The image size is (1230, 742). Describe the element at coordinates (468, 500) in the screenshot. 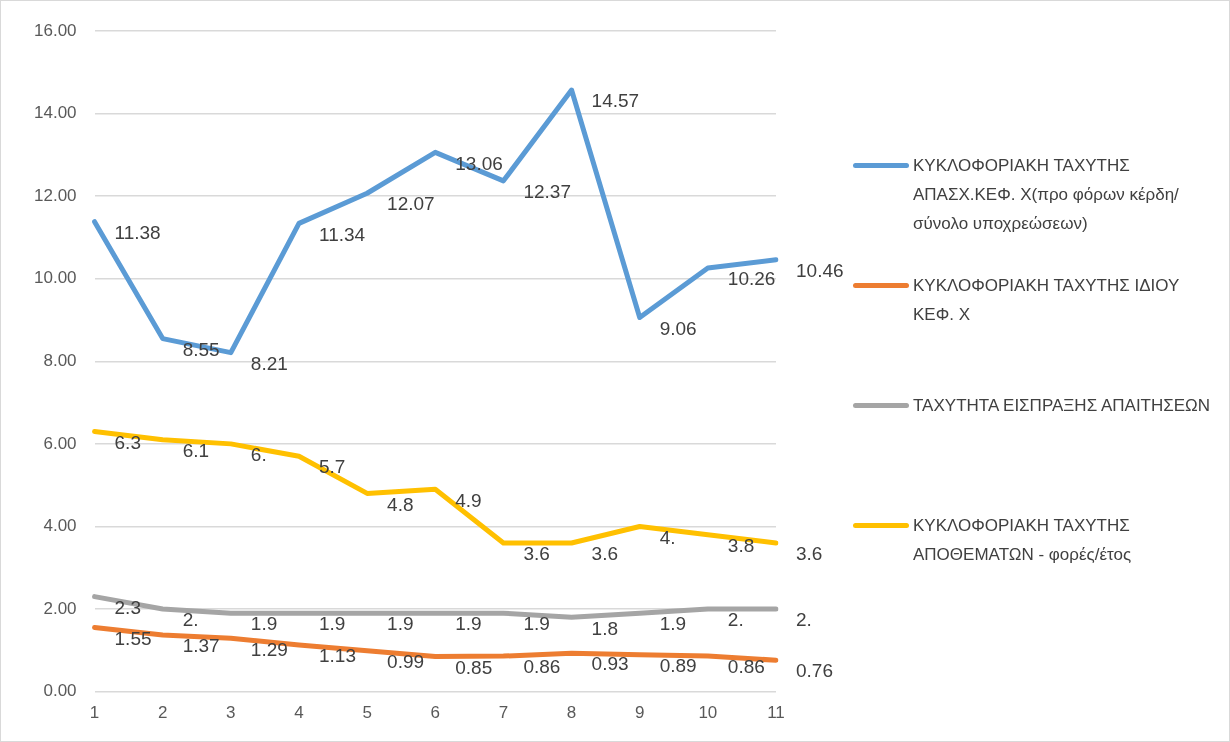

I see `data-label: 4.9` at that location.